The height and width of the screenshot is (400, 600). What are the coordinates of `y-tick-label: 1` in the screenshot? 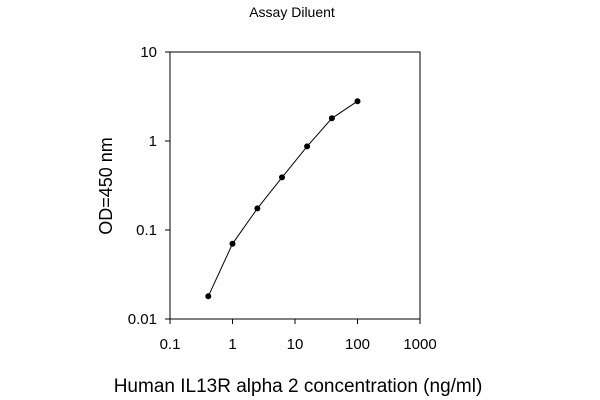 It's located at (153, 141).